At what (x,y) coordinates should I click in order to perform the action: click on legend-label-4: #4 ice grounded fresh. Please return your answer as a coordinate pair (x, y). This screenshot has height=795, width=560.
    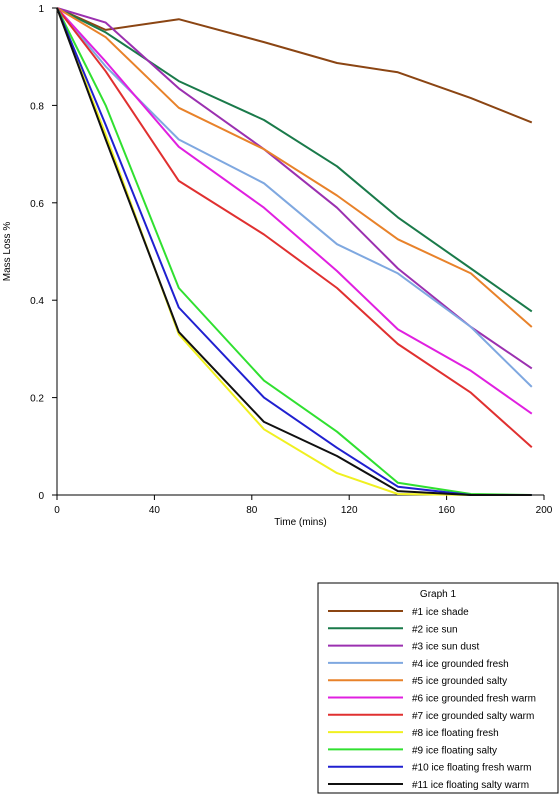
    Looking at the image, I should click on (460, 664).